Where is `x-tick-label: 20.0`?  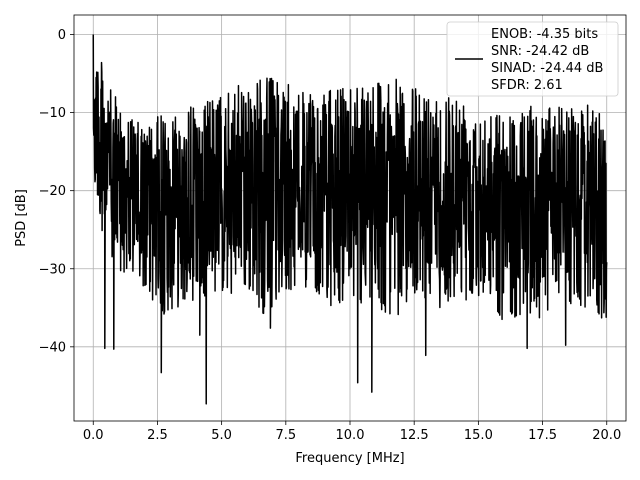
x-tick-label: 20.0 is located at coordinates (606, 435).